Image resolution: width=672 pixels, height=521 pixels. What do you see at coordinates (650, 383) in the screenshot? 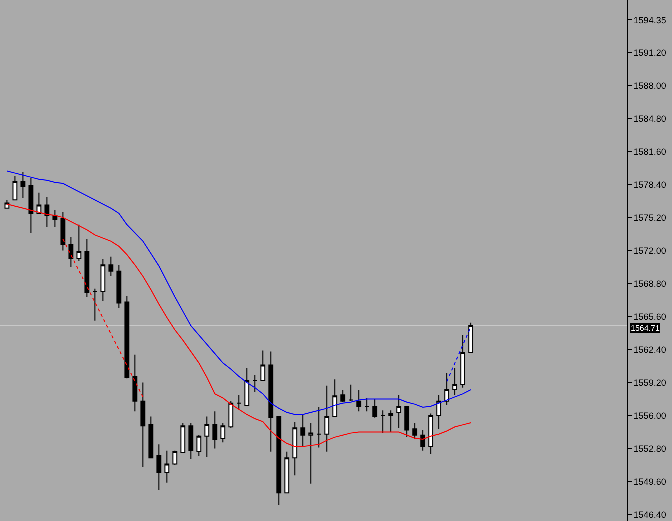
I see `y-tick-label: 1559.20` at bounding box center [650, 383].